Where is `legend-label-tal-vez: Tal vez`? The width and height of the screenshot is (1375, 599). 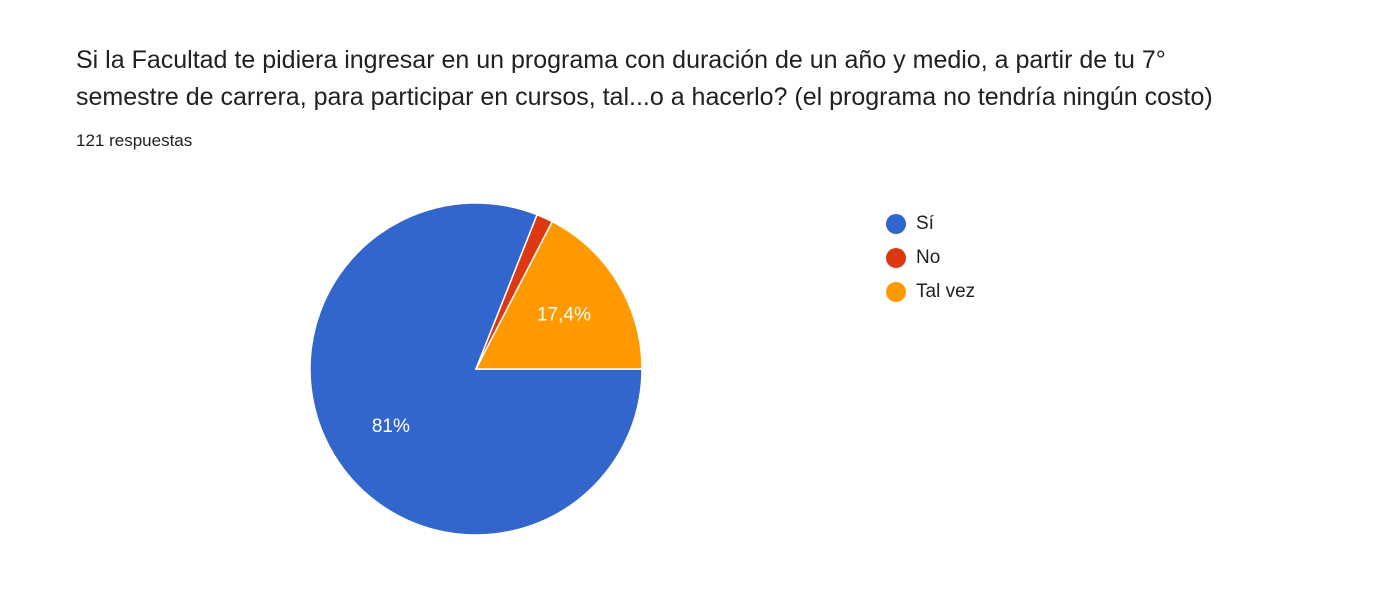 legend-label-tal-vez: Tal vez is located at coordinates (946, 291).